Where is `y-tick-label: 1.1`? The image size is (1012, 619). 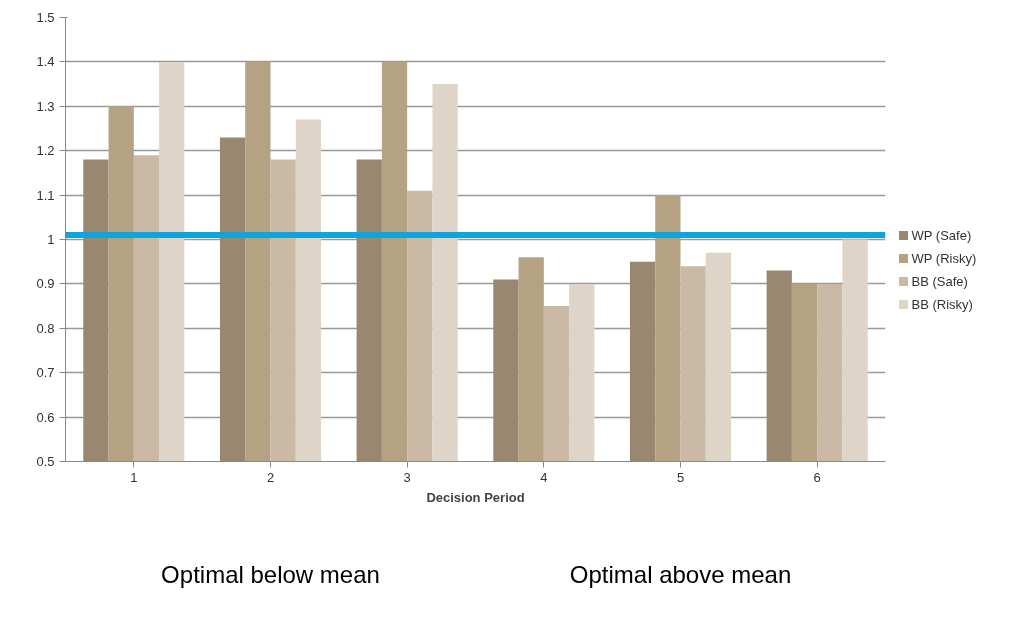 y-tick-label: 1.1 is located at coordinates (45, 195).